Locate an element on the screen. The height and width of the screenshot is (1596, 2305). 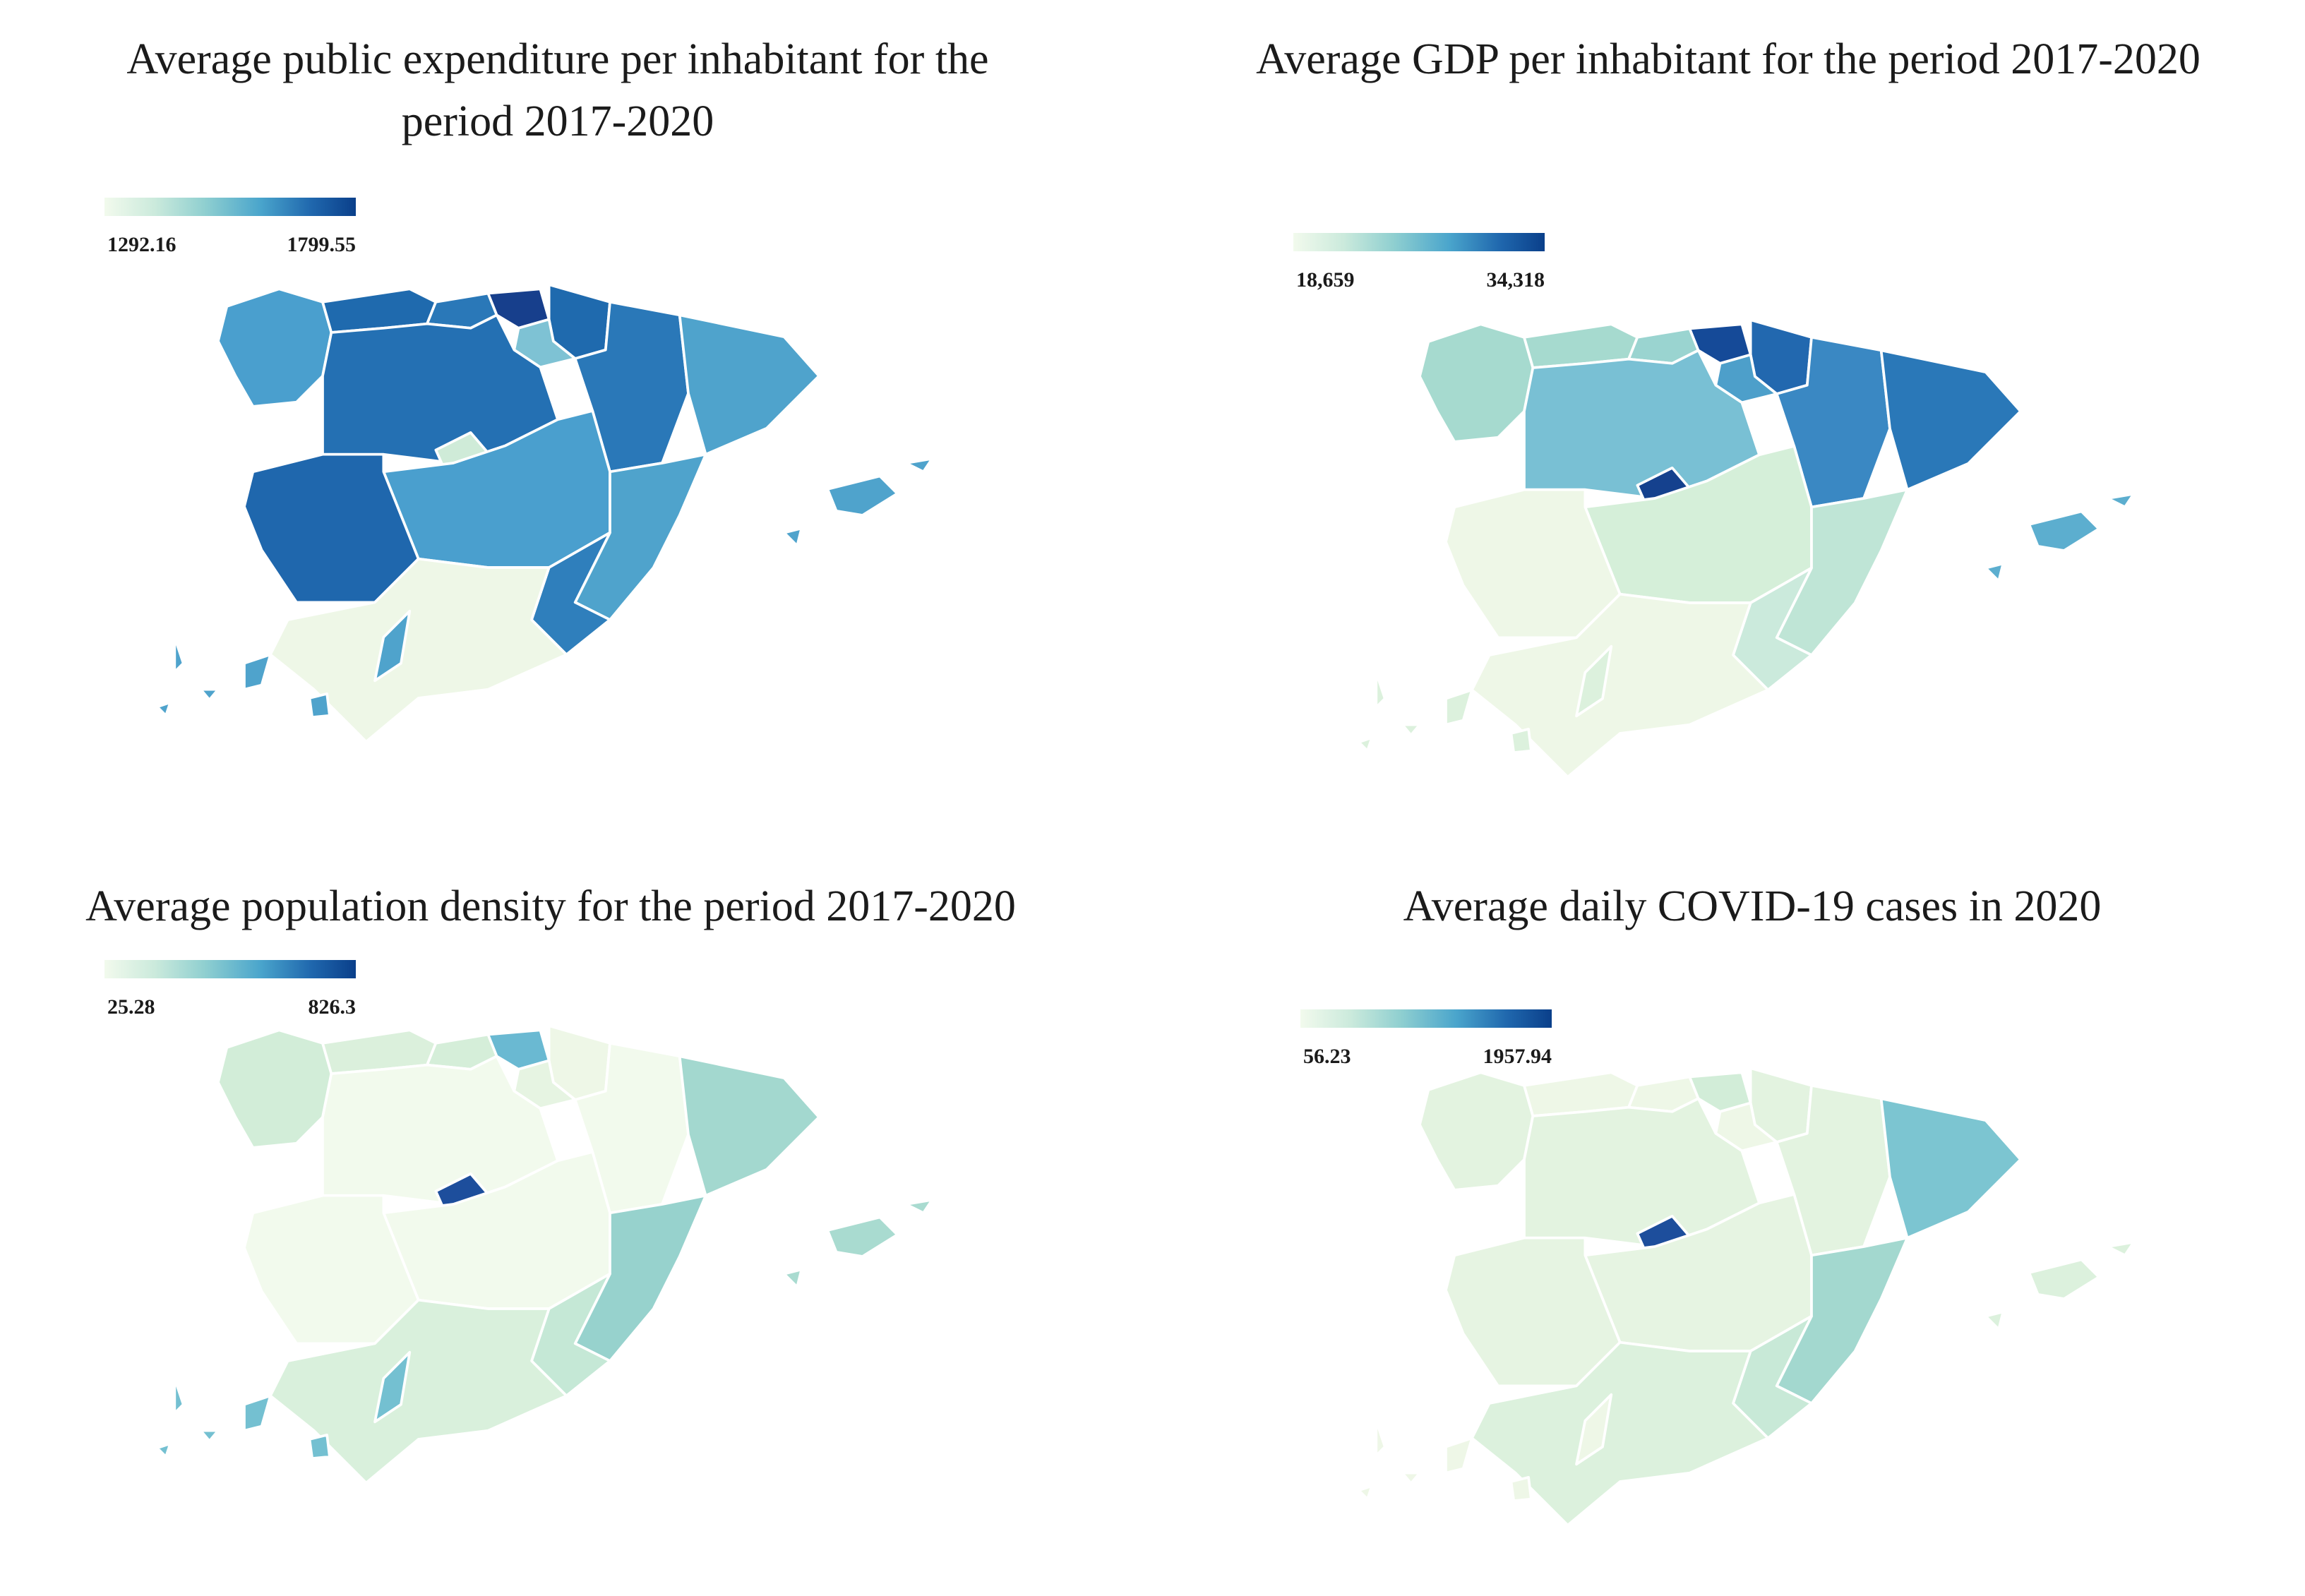
legend-min-label: 25.28 is located at coordinates (131, 1007).